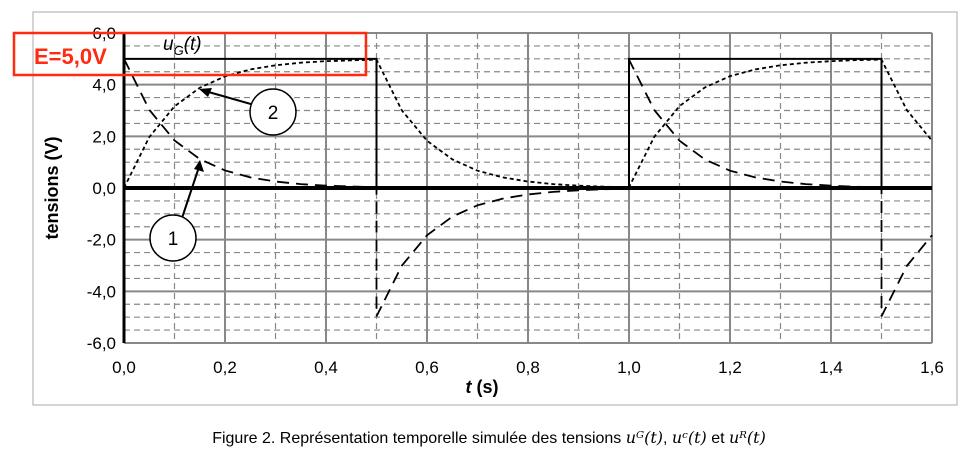 This screenshot has height=461, width=978. I want to click on y-tick-label: 0,0, so click(104, 188).